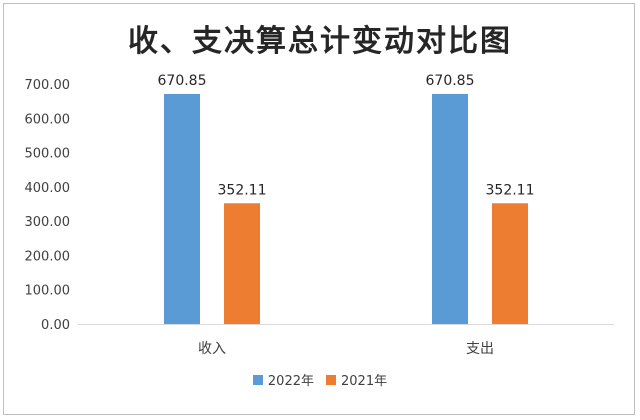 This screenshot has width=640, height=420. What do you see at coordinates (48, 256) in the screenshot?
I see `y-tick-label: 200.00` at bounding box center [48, 256].